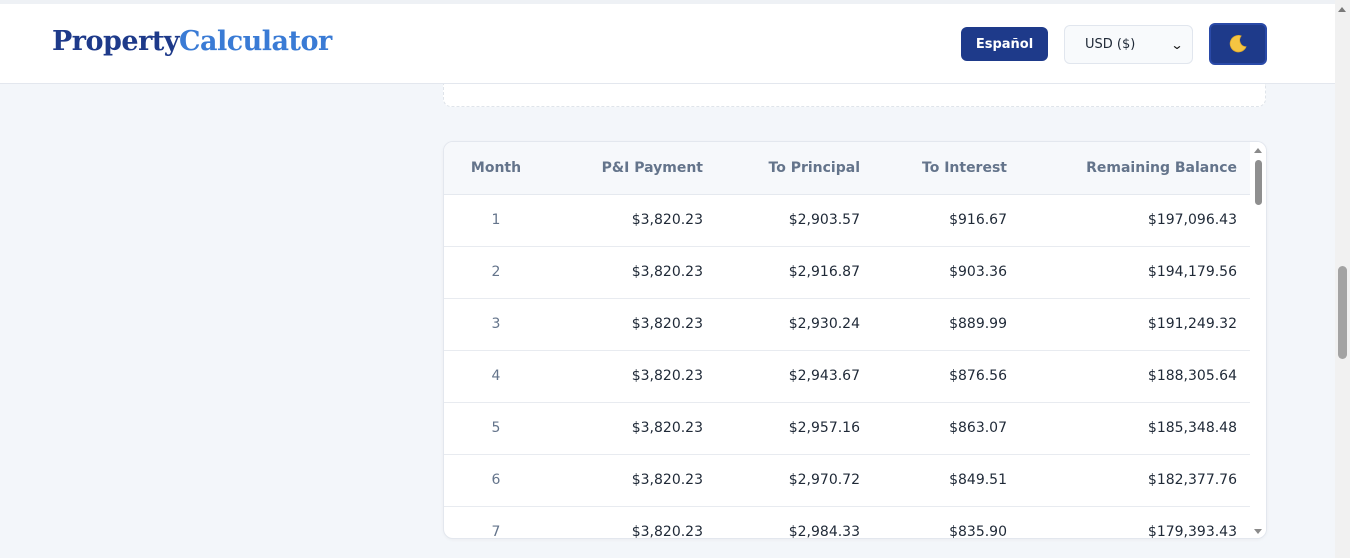 The width and height of the screenshot is (1350, 558). I want to click on chevron-down-icon: ⌄, so click(1177, 44).